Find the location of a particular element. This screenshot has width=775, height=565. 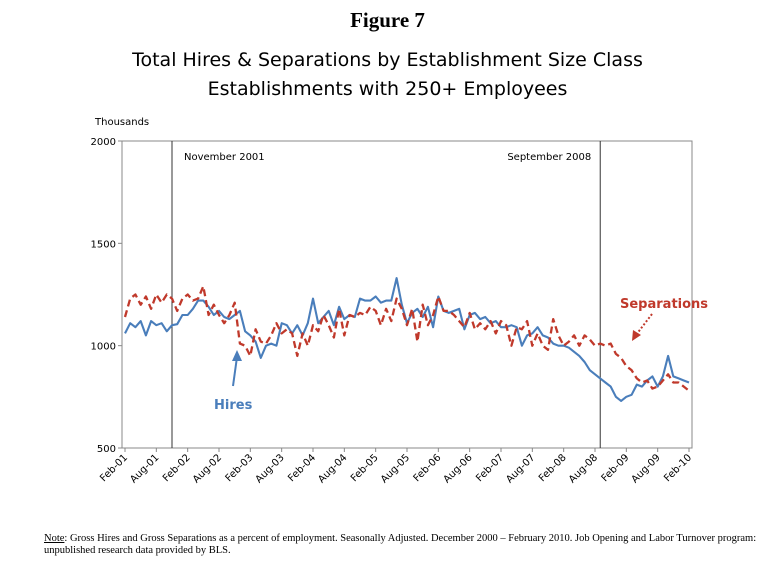

hires-annotation-arrow is located at coordinates (235, 371).